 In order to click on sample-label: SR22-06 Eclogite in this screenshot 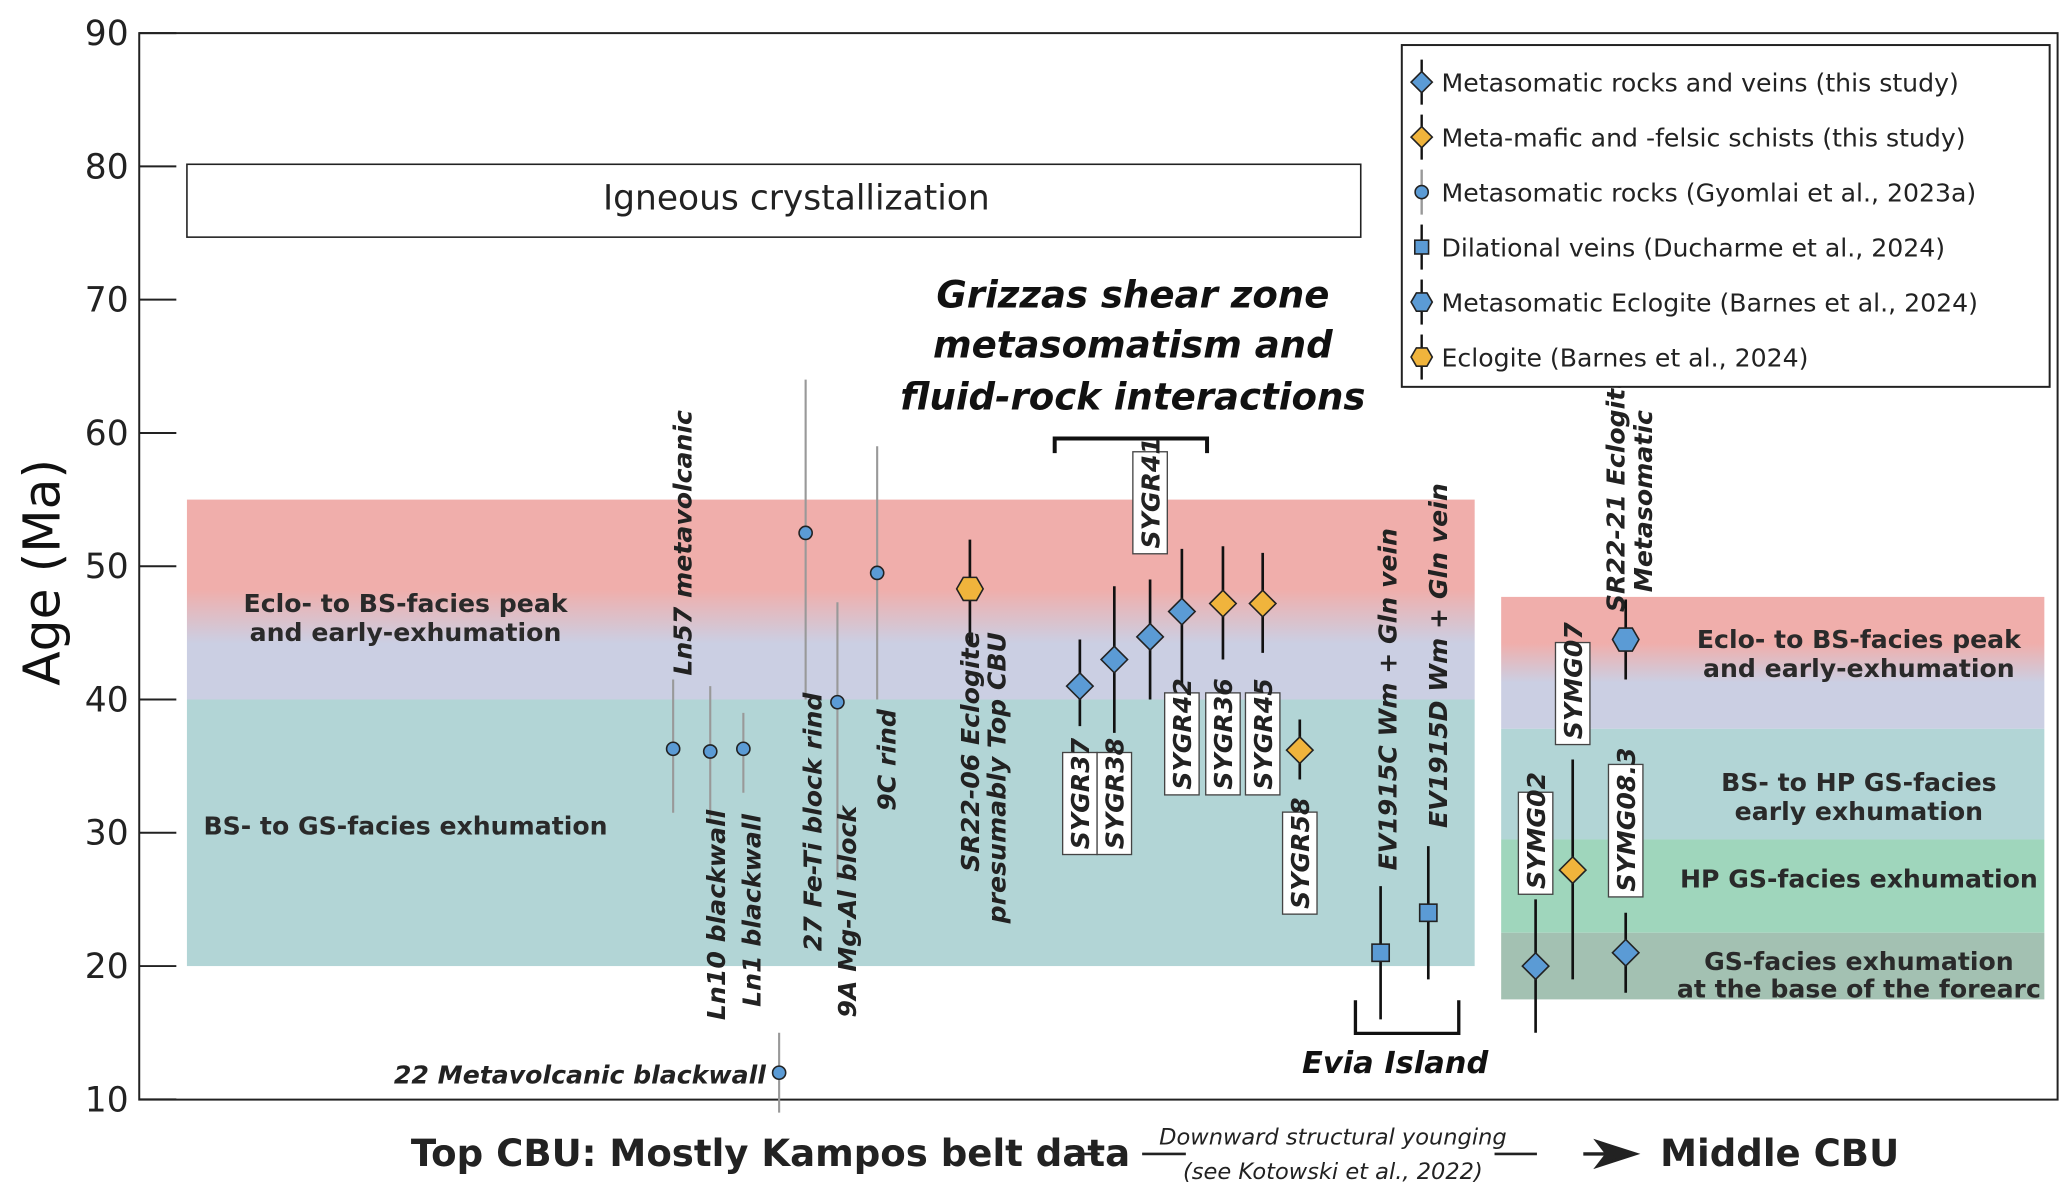, I will do `click(970, 751)`.